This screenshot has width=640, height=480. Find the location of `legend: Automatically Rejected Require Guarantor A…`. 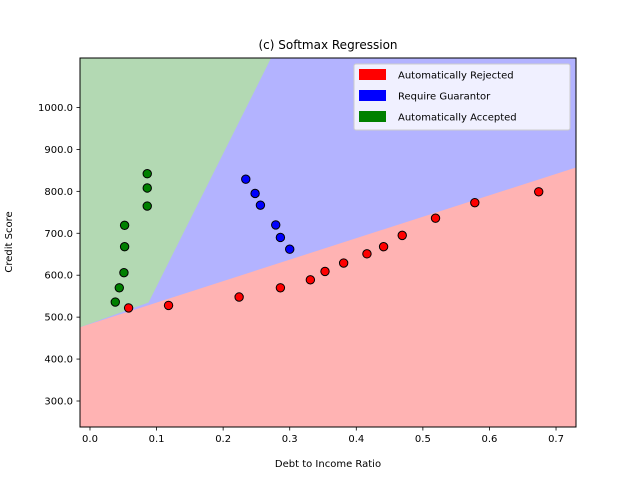

legend: Automatically Rejected Require Guarantor A… is located at coordinates (462, 97).